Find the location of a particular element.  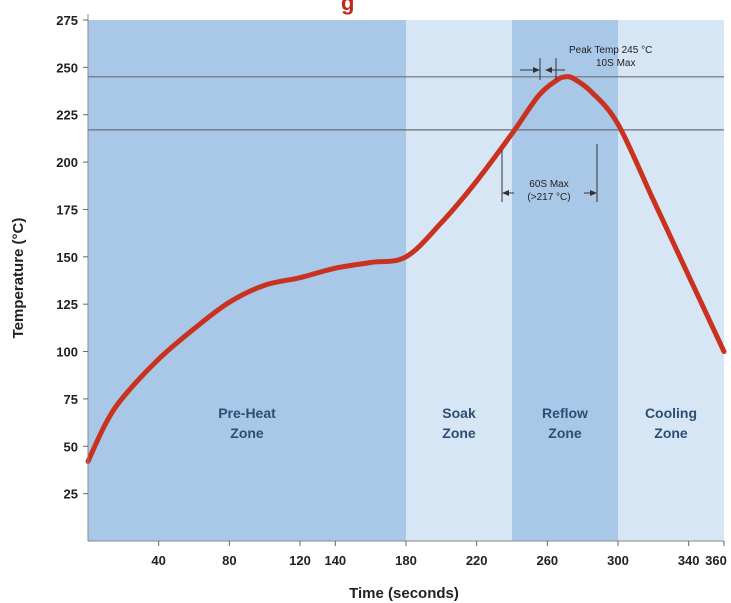

x-tick-label: 120 is located at coordinates (300, 560).